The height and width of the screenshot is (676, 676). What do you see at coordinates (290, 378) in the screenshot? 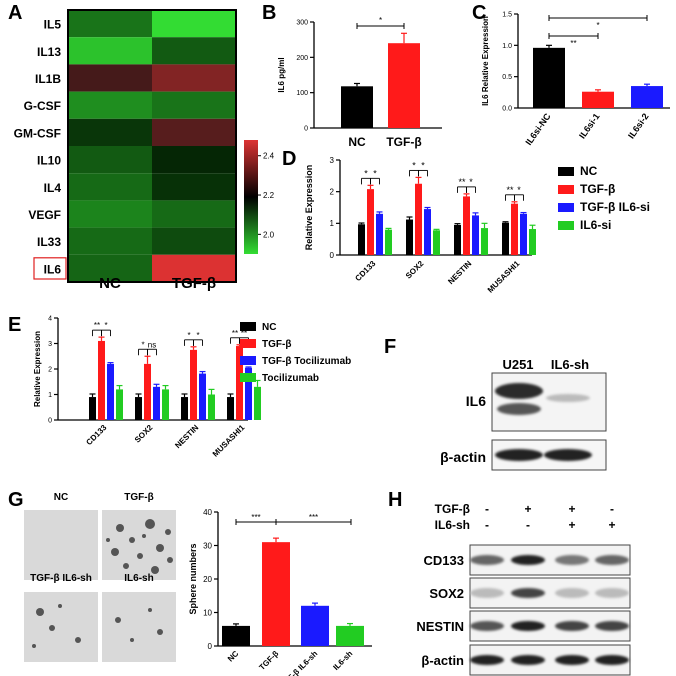
I see `legend-label: Tocilizumab` at bounding box center [290, 378].